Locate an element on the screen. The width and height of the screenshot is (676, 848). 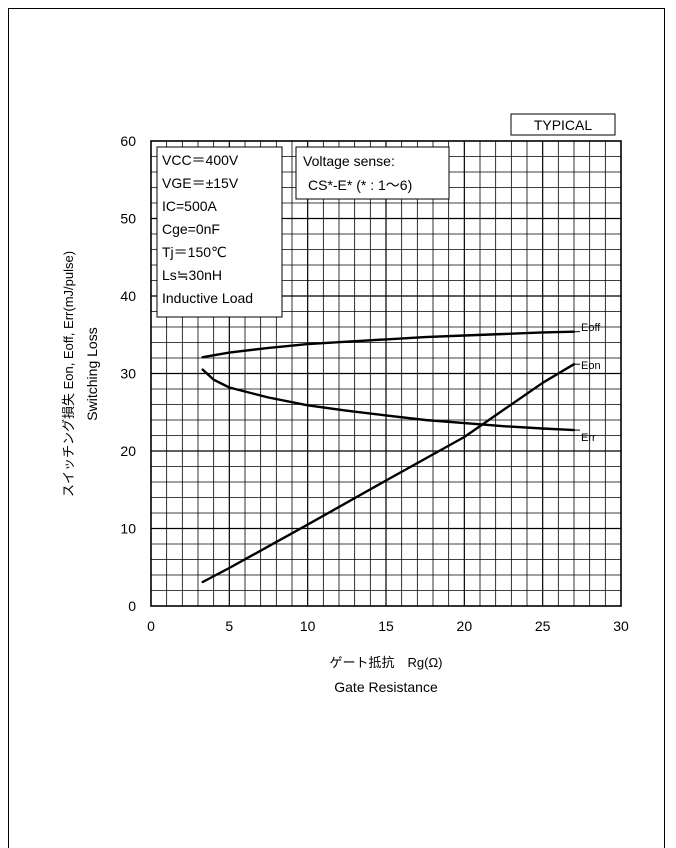
y-tick-label: 20 is located at coordinates (128, 451).